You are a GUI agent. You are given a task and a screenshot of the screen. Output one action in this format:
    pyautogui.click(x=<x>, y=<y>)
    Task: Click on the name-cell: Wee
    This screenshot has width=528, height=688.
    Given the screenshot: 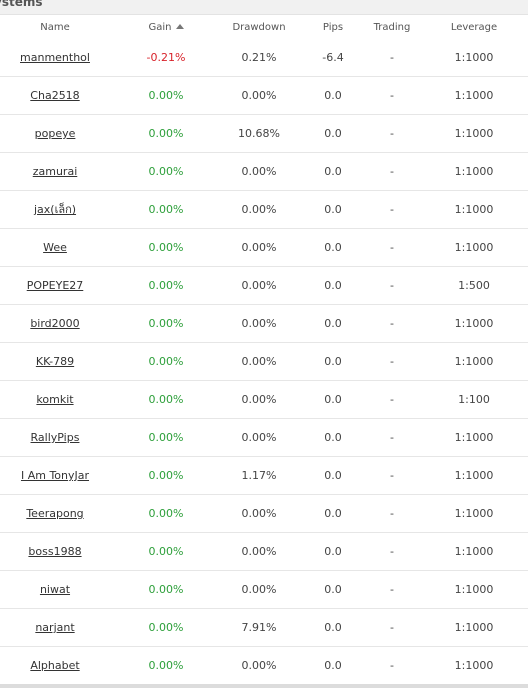 What is the action you would take?
    pyautogui.click(x=55, y=247)
    